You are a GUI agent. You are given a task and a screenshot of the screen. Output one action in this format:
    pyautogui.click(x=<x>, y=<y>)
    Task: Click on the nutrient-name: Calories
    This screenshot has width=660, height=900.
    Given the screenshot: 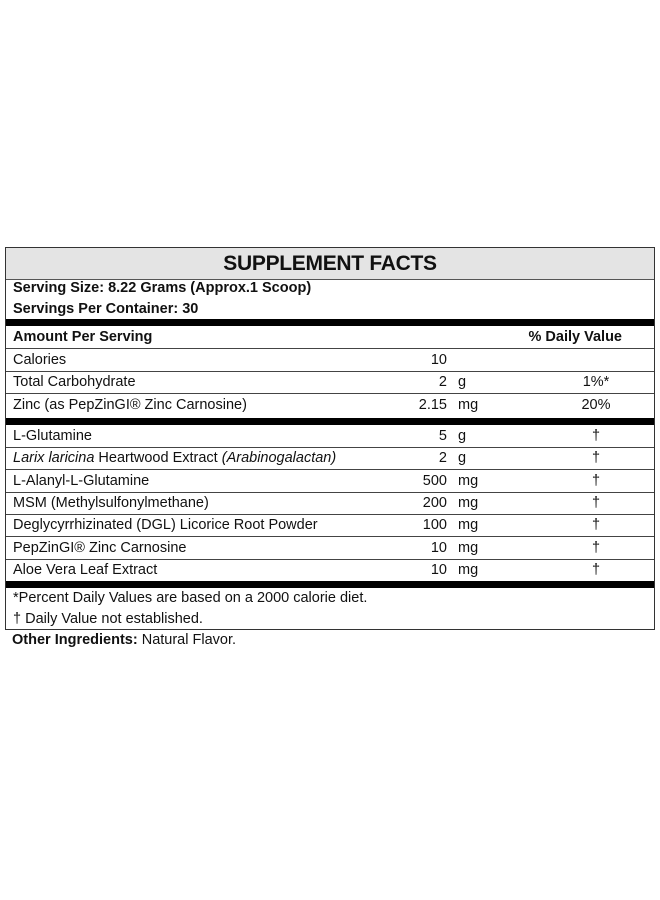 What is the action you would take?
    pyautogui.click(x=40, y=360)
    